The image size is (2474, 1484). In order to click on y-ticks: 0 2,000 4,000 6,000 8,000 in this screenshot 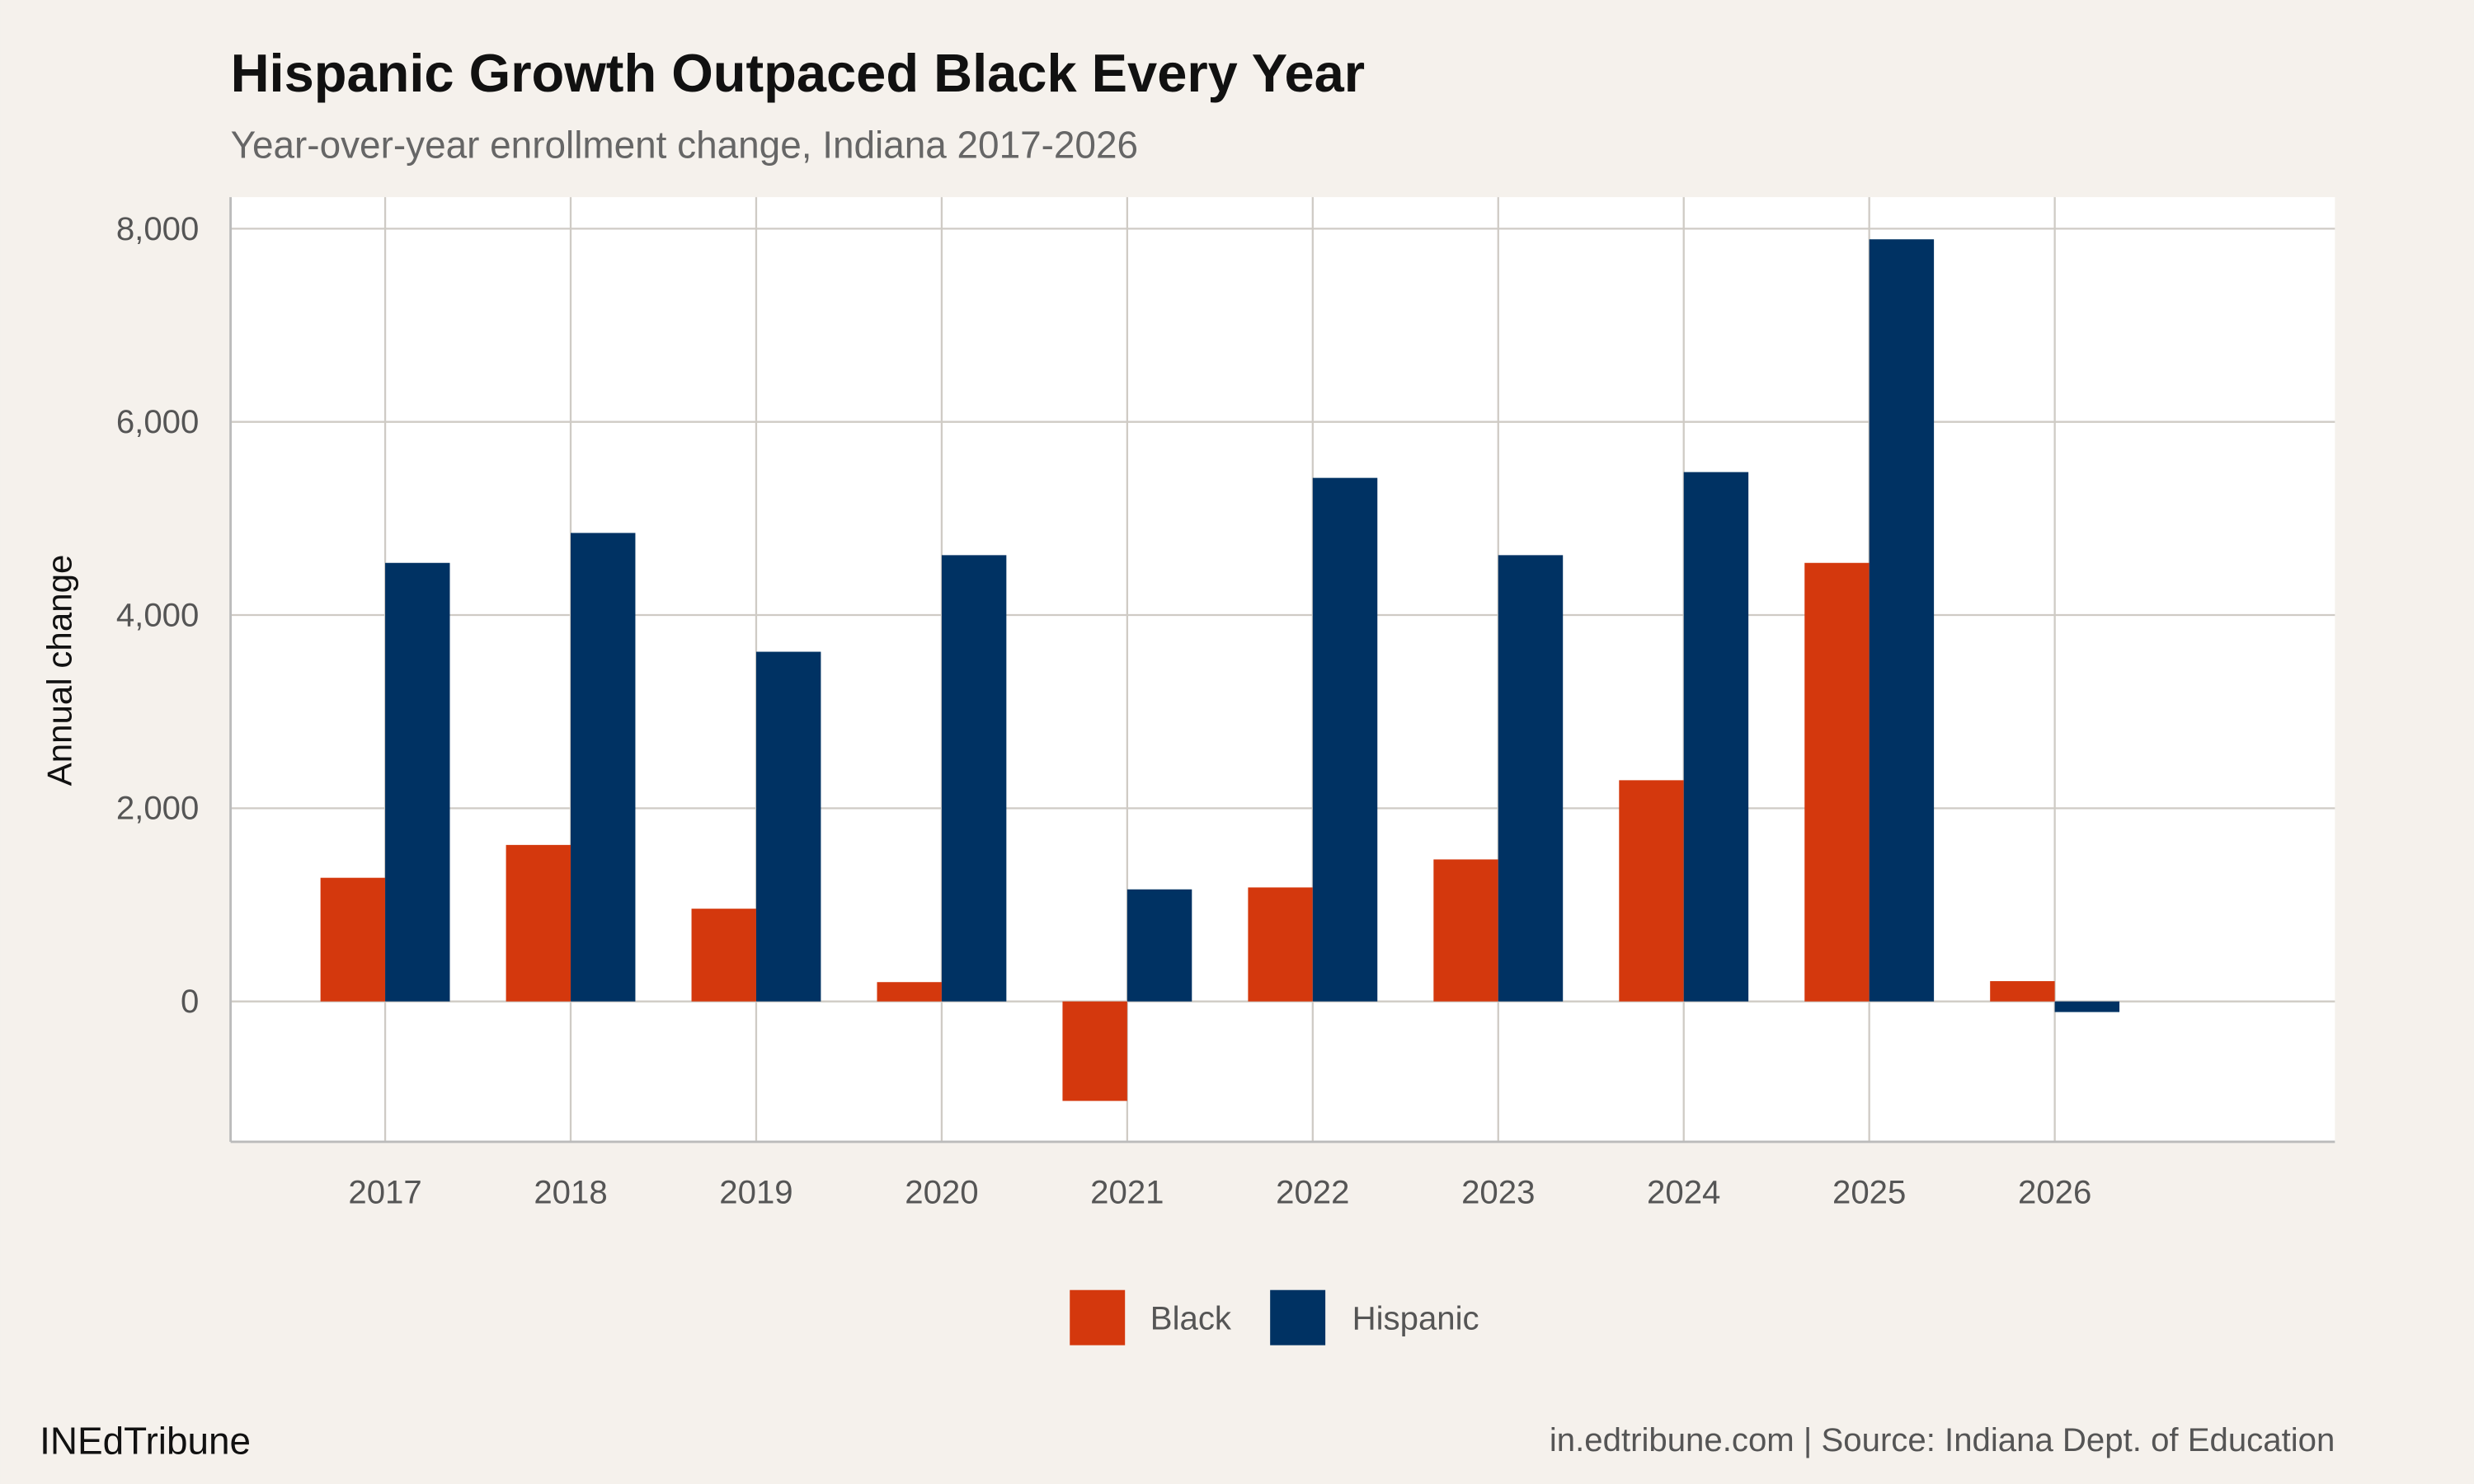, I will do `click(158, 615)`.